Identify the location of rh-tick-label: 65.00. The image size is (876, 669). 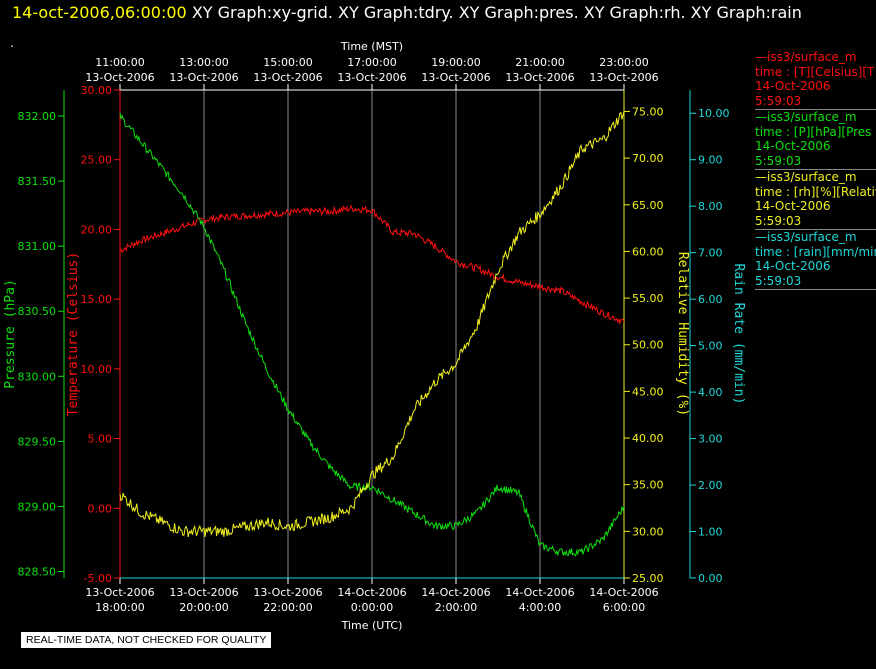
(648, 205).